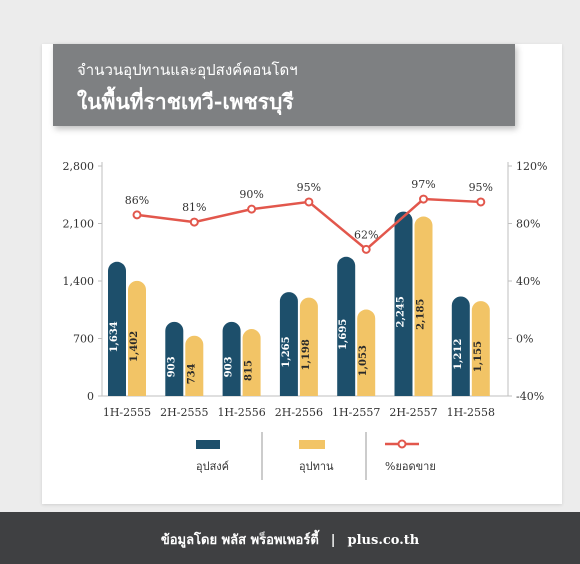 This screenshot has height=564, width=580. What do you see at coordinates (90, 396) in the screenshot?
I see `left-axis-tick-label: 0` at bounding box center [90, 396].